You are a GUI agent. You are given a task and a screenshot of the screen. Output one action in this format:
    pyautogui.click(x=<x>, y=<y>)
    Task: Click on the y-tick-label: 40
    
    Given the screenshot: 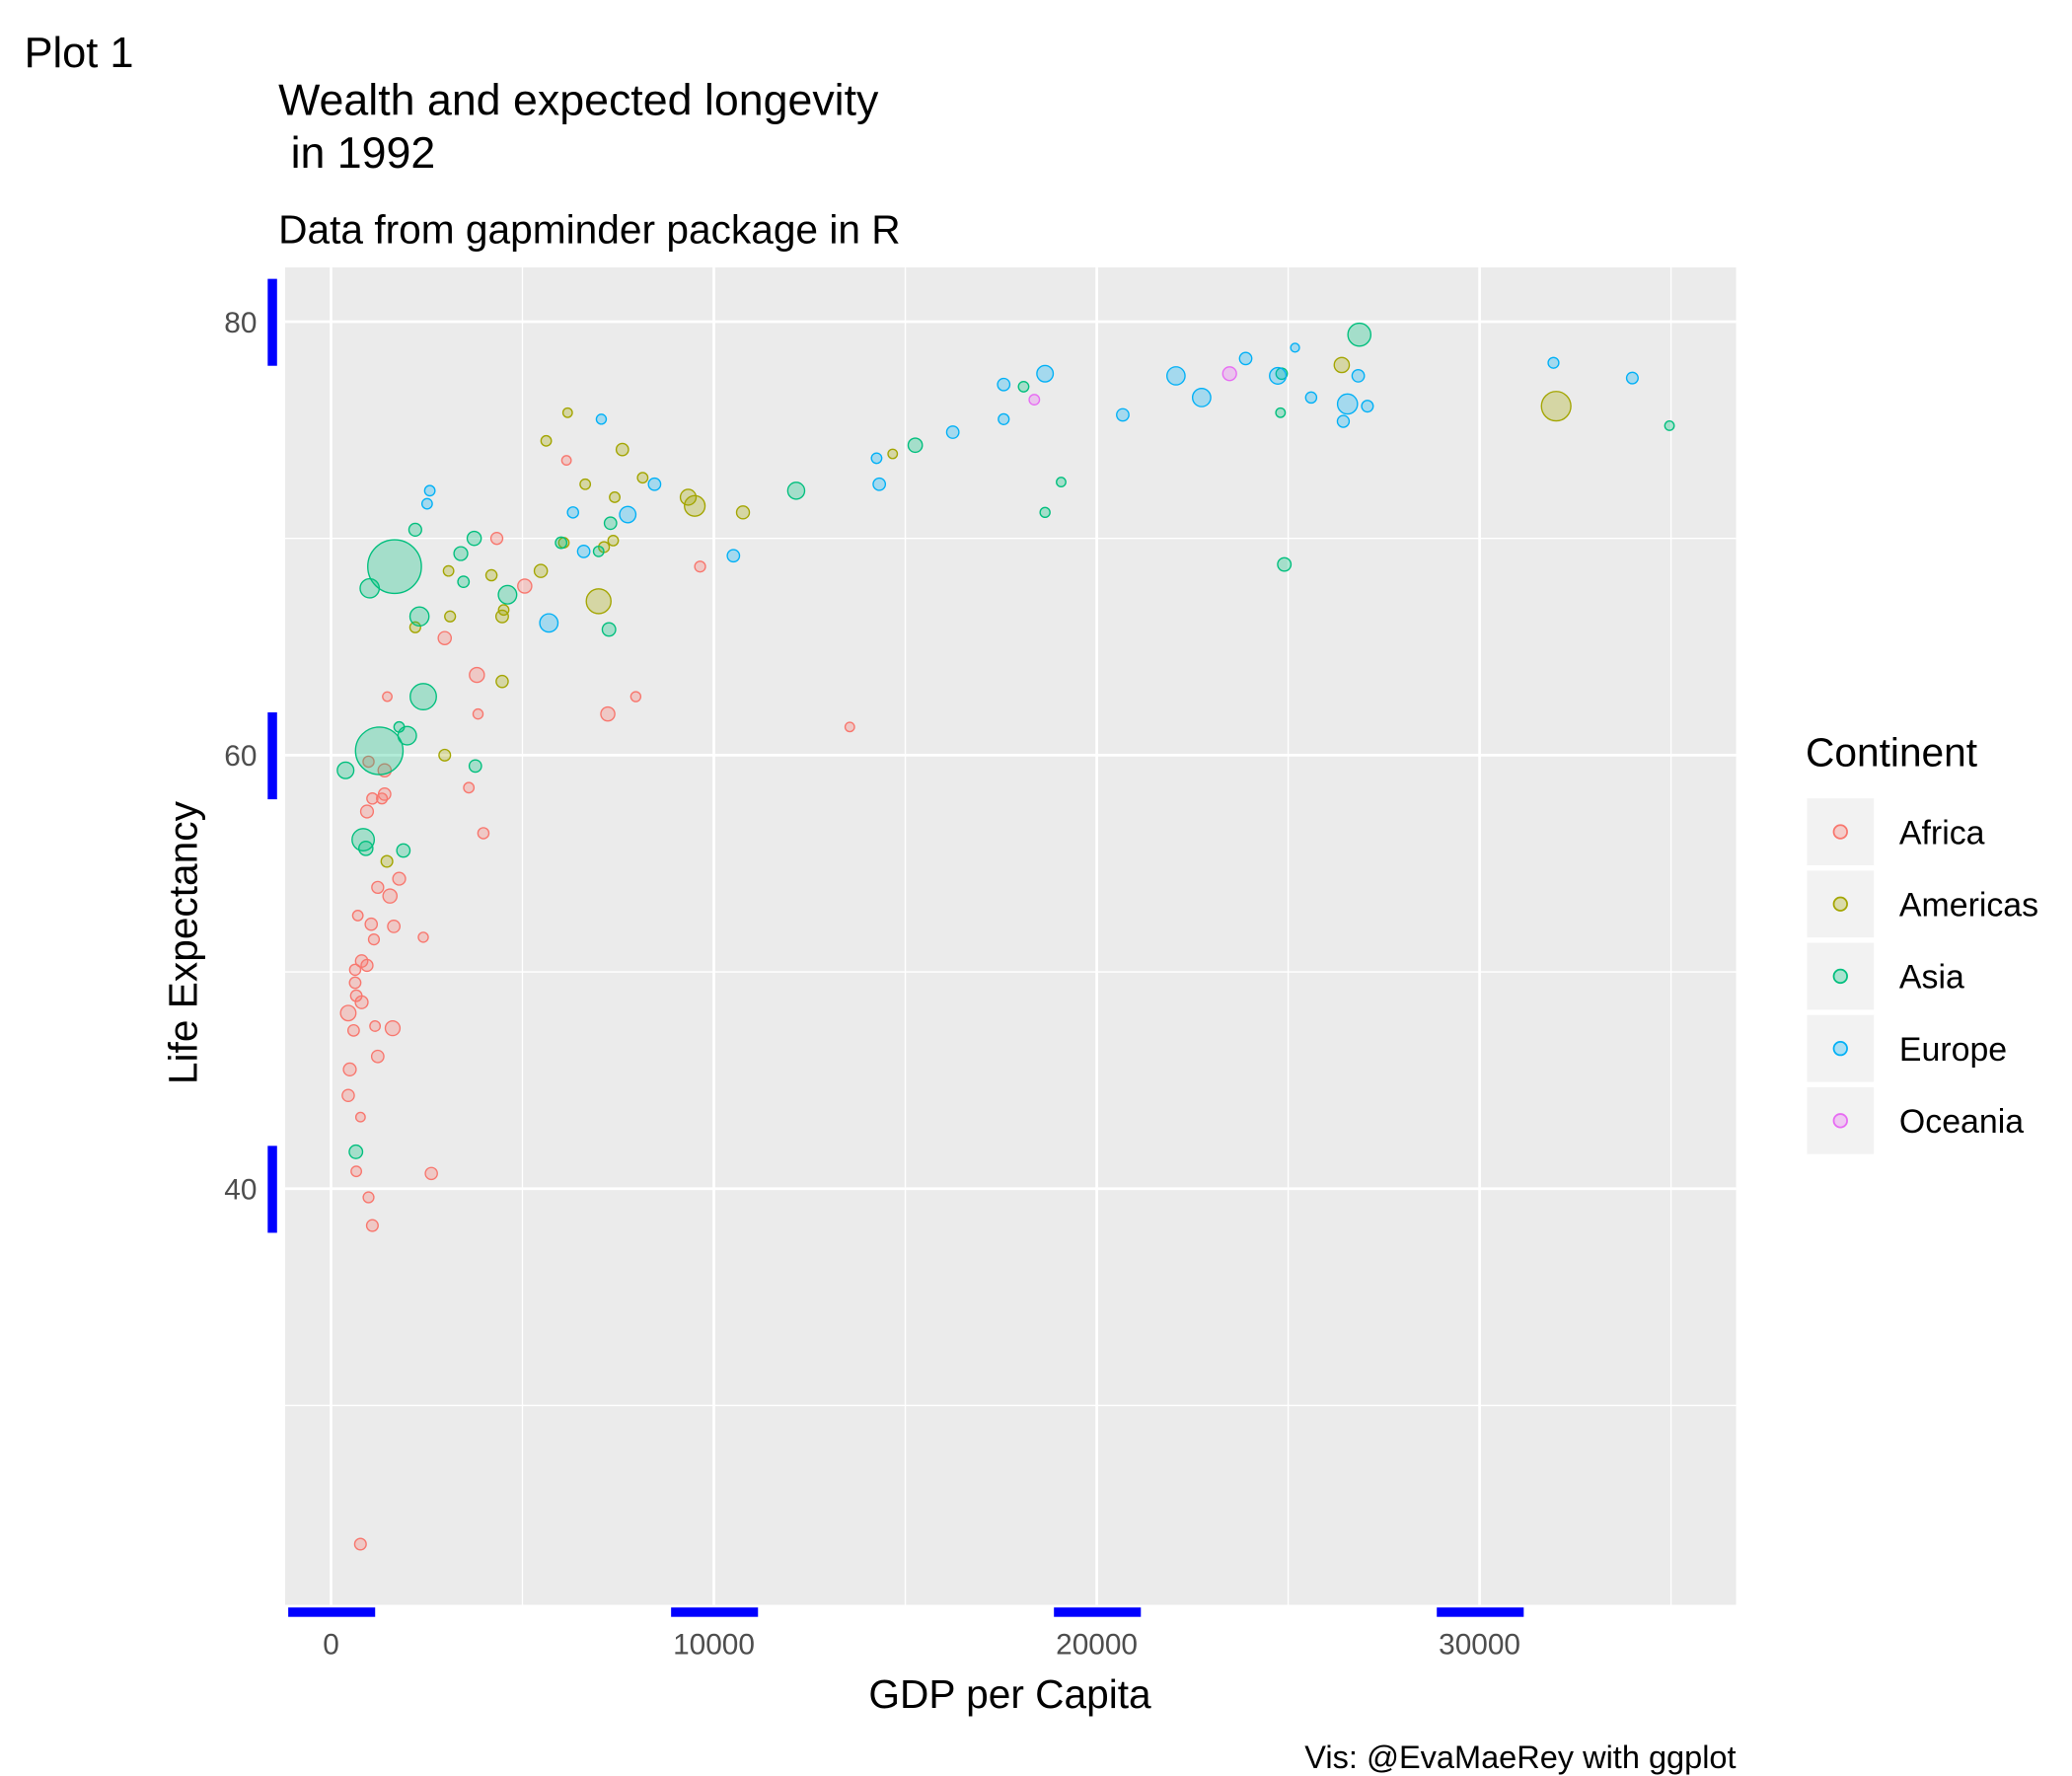 What is the action you would take?
    pyautogui.click(x=241, y=1191)
    